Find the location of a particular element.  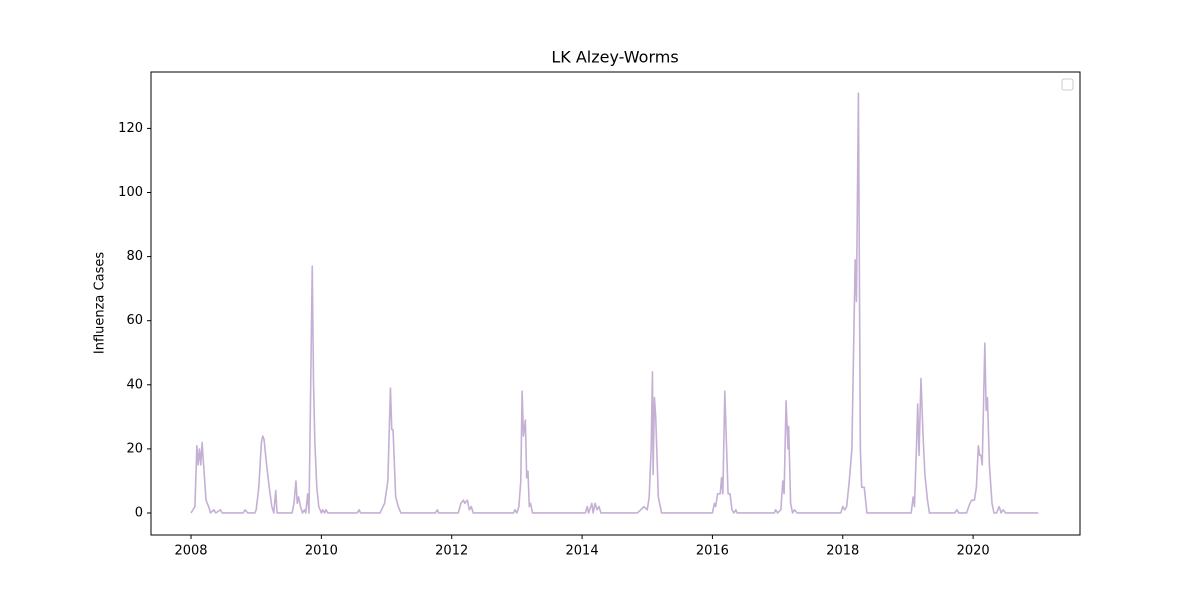

x-tick-label: 2014 is located at coordinates (582, 551).